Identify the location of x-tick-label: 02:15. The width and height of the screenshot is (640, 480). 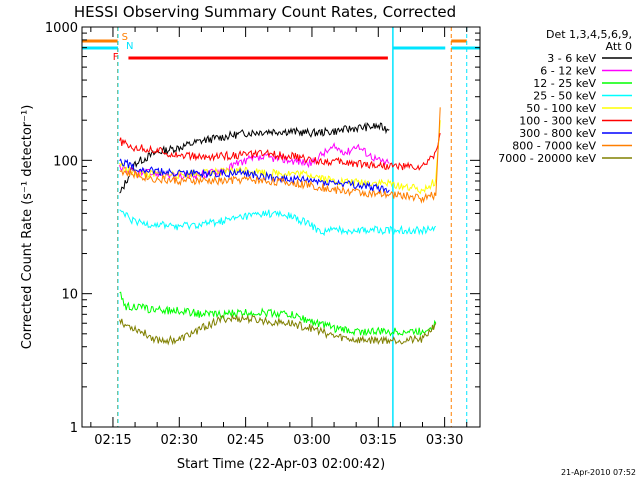
(112, 440).